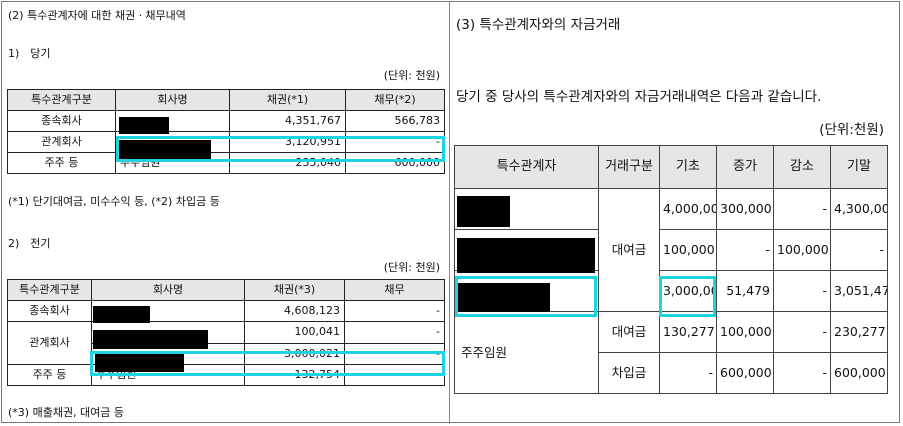 This screenshot has height=426, width=903. I want to click on row-increase: 100,000, so click(745, 332).